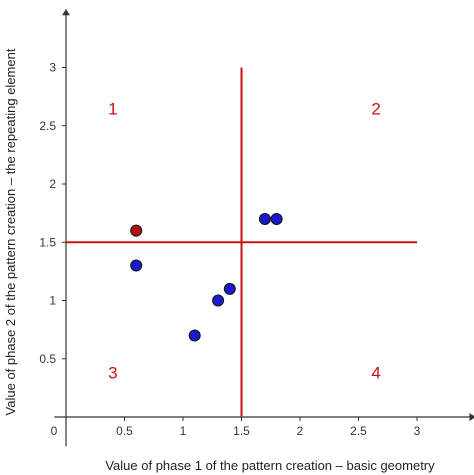  What do you see at coordinates (112, 373) in the screenshot?
I see `quadrant-label-3: 3` at bounding box center [112, 373].